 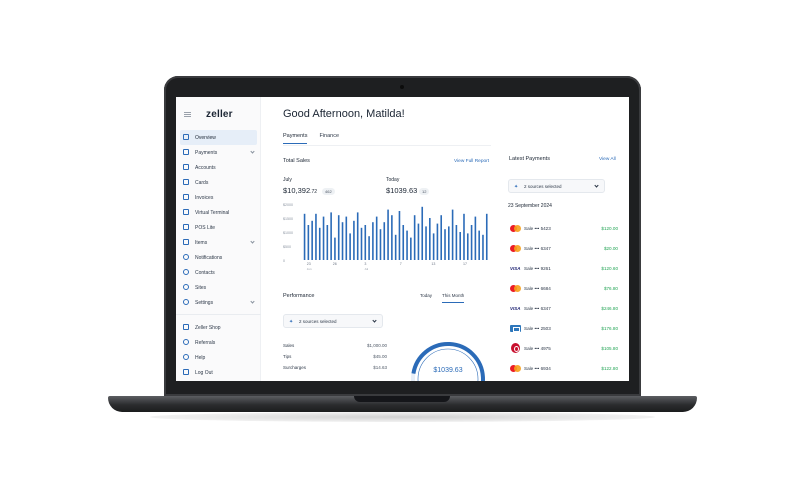 What do you see at coordinates (563, 228) in the screenshot?
I see `payment-list-item: Sale ••• 5423 $120.00` at bounding box center [563, 228].